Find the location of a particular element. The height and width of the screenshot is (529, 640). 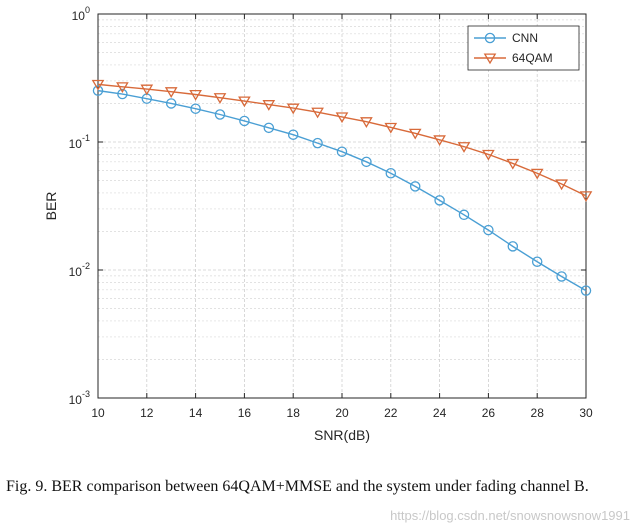

x-tick-label: 16 is located at coordinates (245, 413).